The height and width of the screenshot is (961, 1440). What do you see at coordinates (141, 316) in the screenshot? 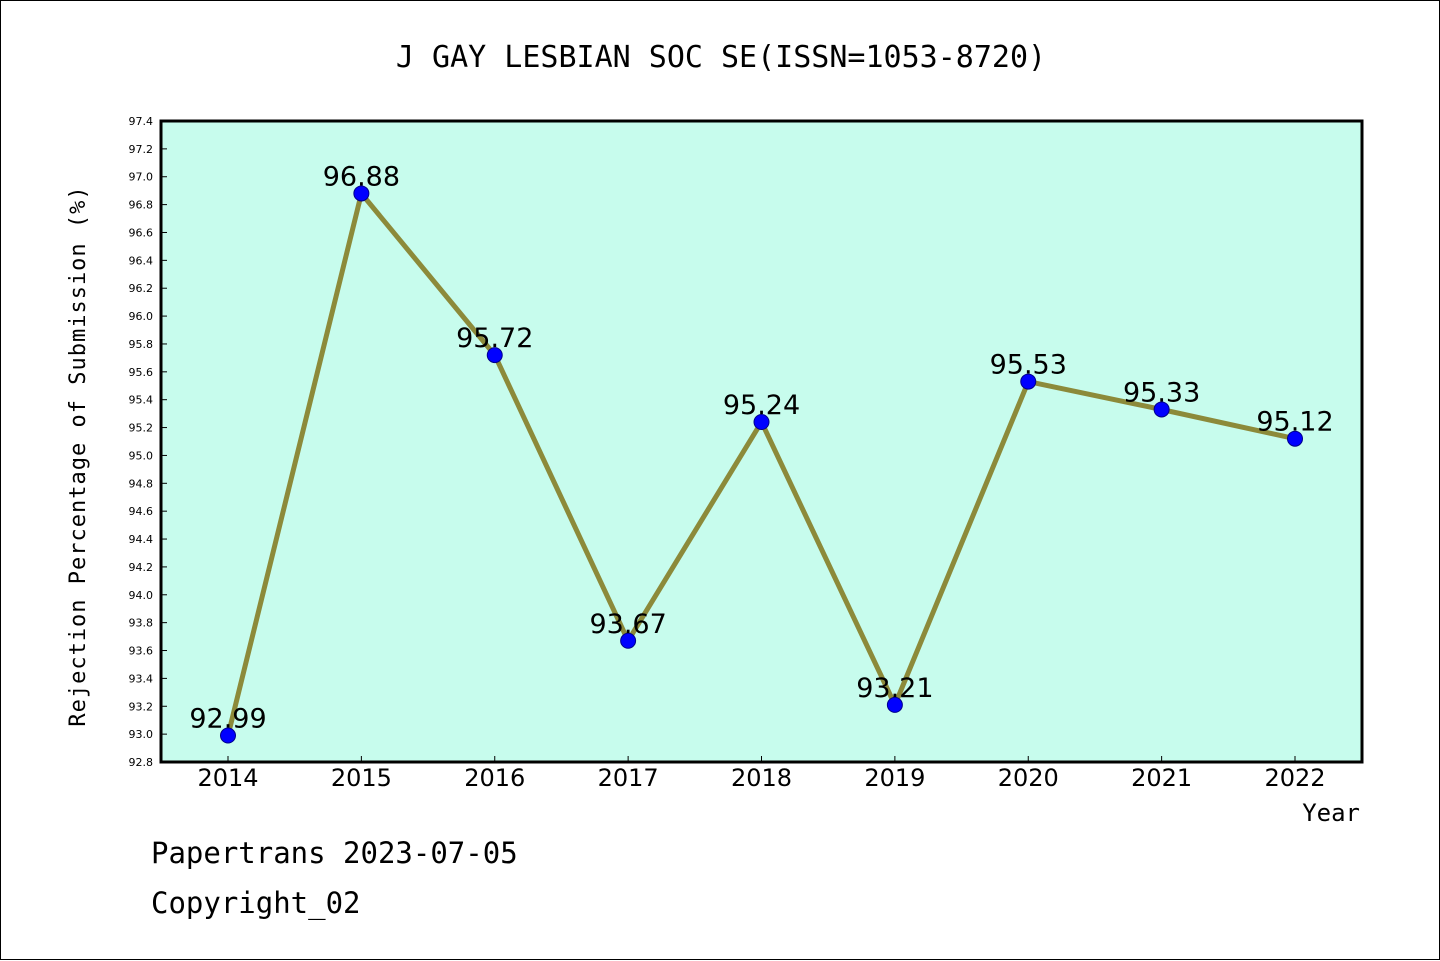
I see `y-tick-label: 96.0` at bounding box center [141, 316].